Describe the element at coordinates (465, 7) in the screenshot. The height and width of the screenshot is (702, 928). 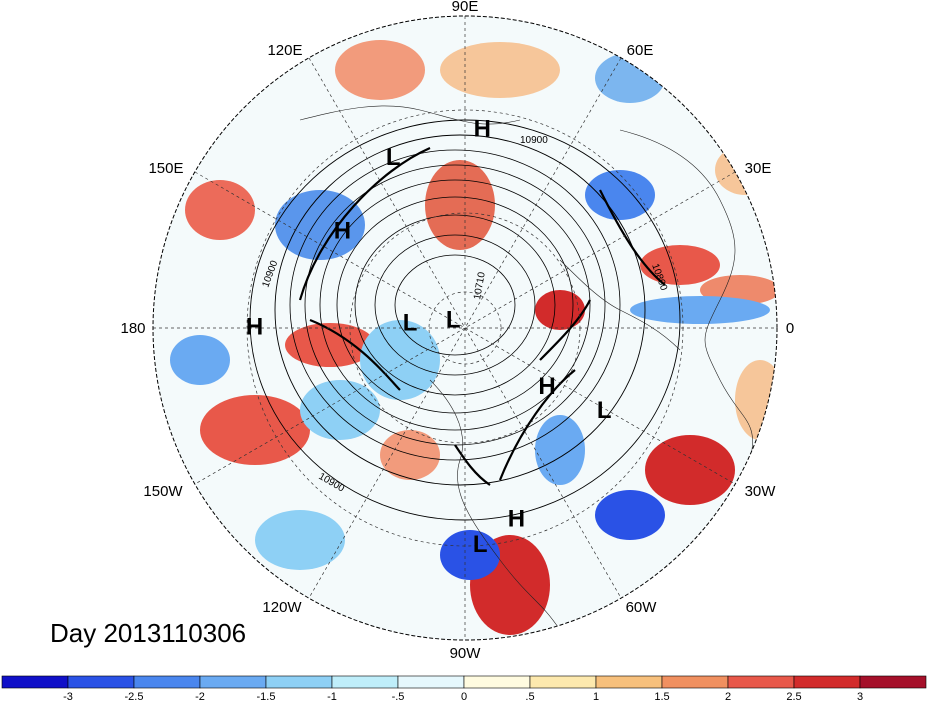
I see `lon-label-90E: 90E` at that location.